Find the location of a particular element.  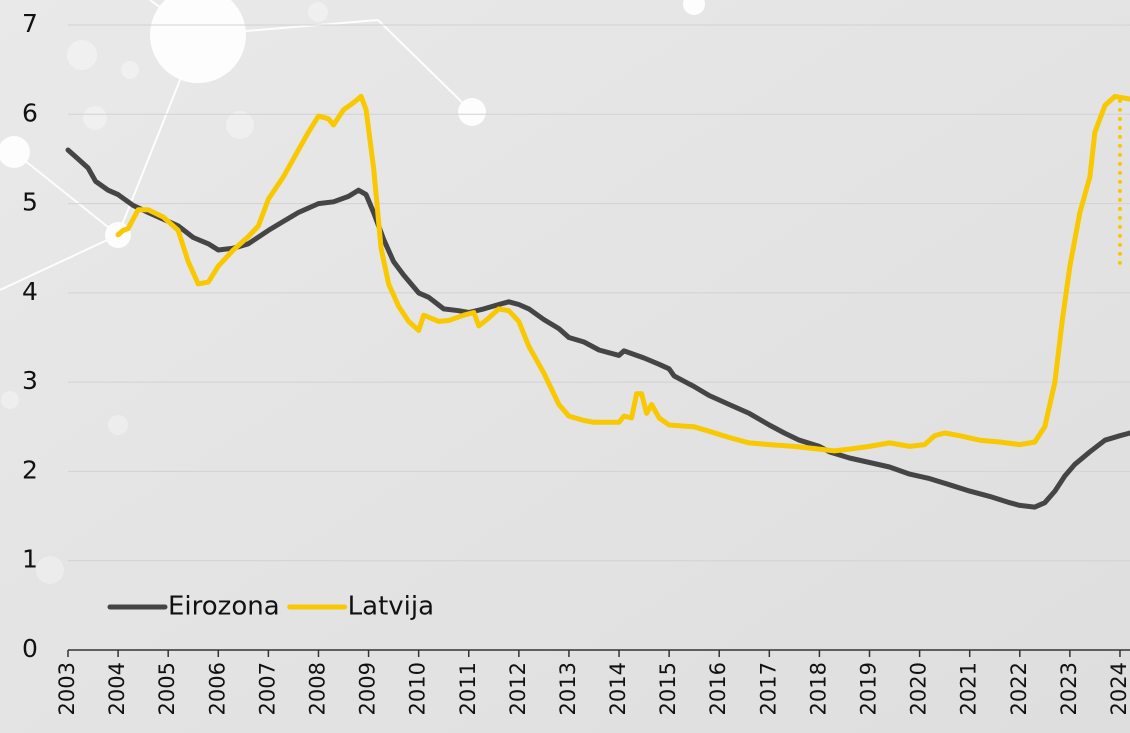

legend-label: Latvija is located at coordinates (391, 607).